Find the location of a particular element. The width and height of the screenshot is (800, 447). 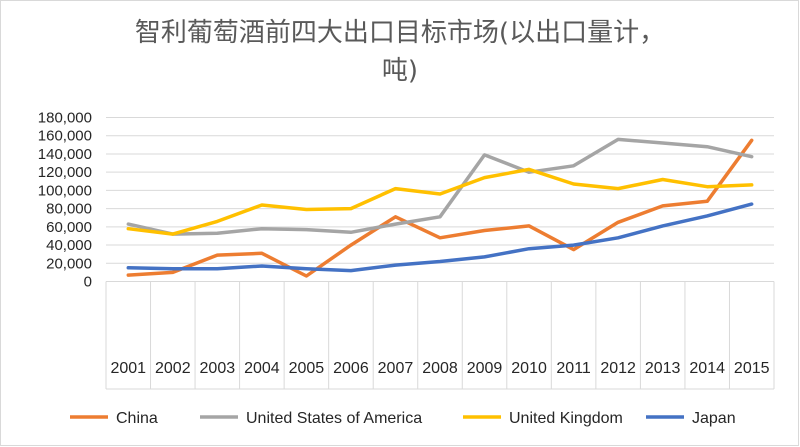

y-tick-label: 20,000 is located at coordinates (69, 263).